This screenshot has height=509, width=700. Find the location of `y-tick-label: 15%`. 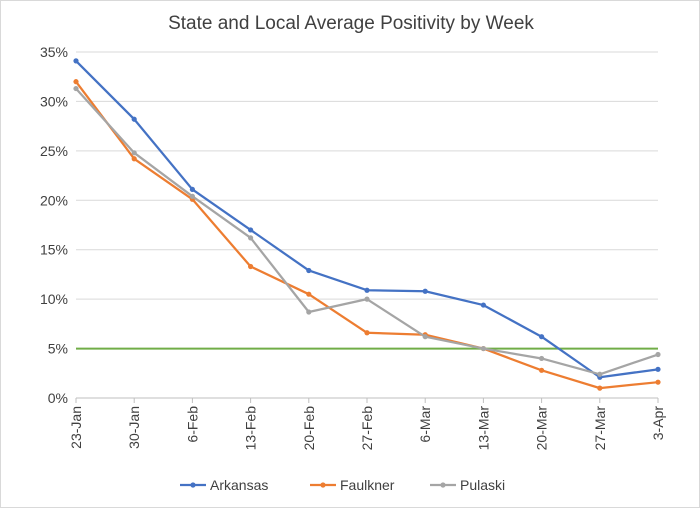

y-tick-label: 15% is located at coordinates (54, 250).